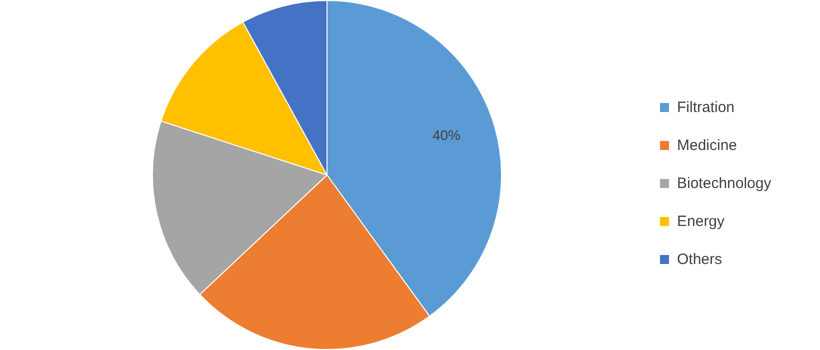 This screenshot has width=820, height=350. Describe the element at coordinates (699, 259) in the screenshot. I see `legend-label: Others` at that location.